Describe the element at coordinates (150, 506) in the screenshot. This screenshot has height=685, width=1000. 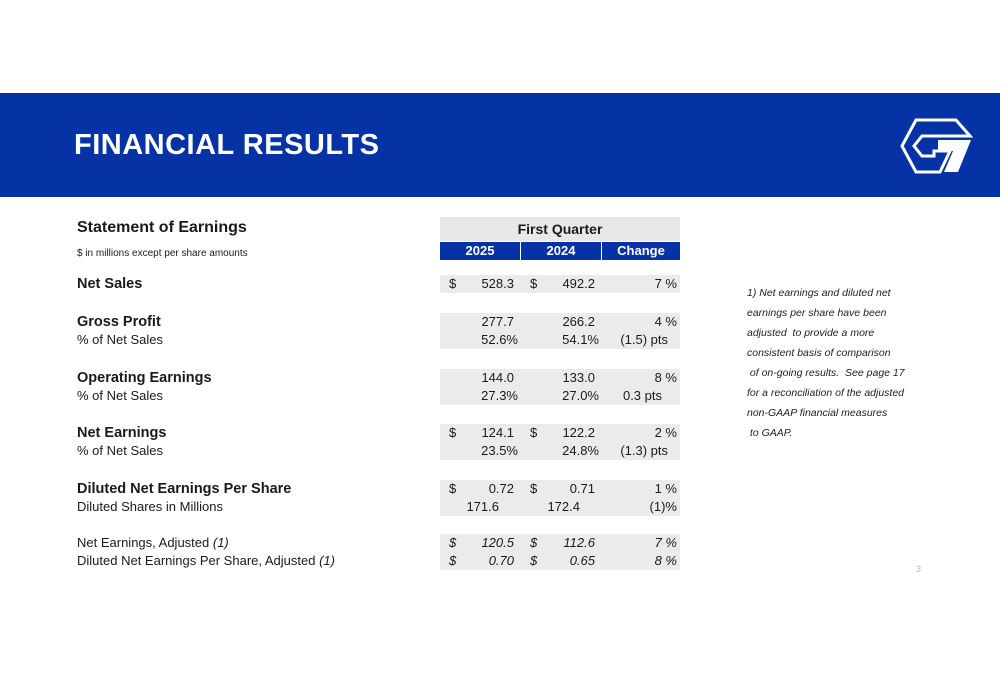
I see `row-label-diluted-shares: Diluted Shares in Millions` at that location.